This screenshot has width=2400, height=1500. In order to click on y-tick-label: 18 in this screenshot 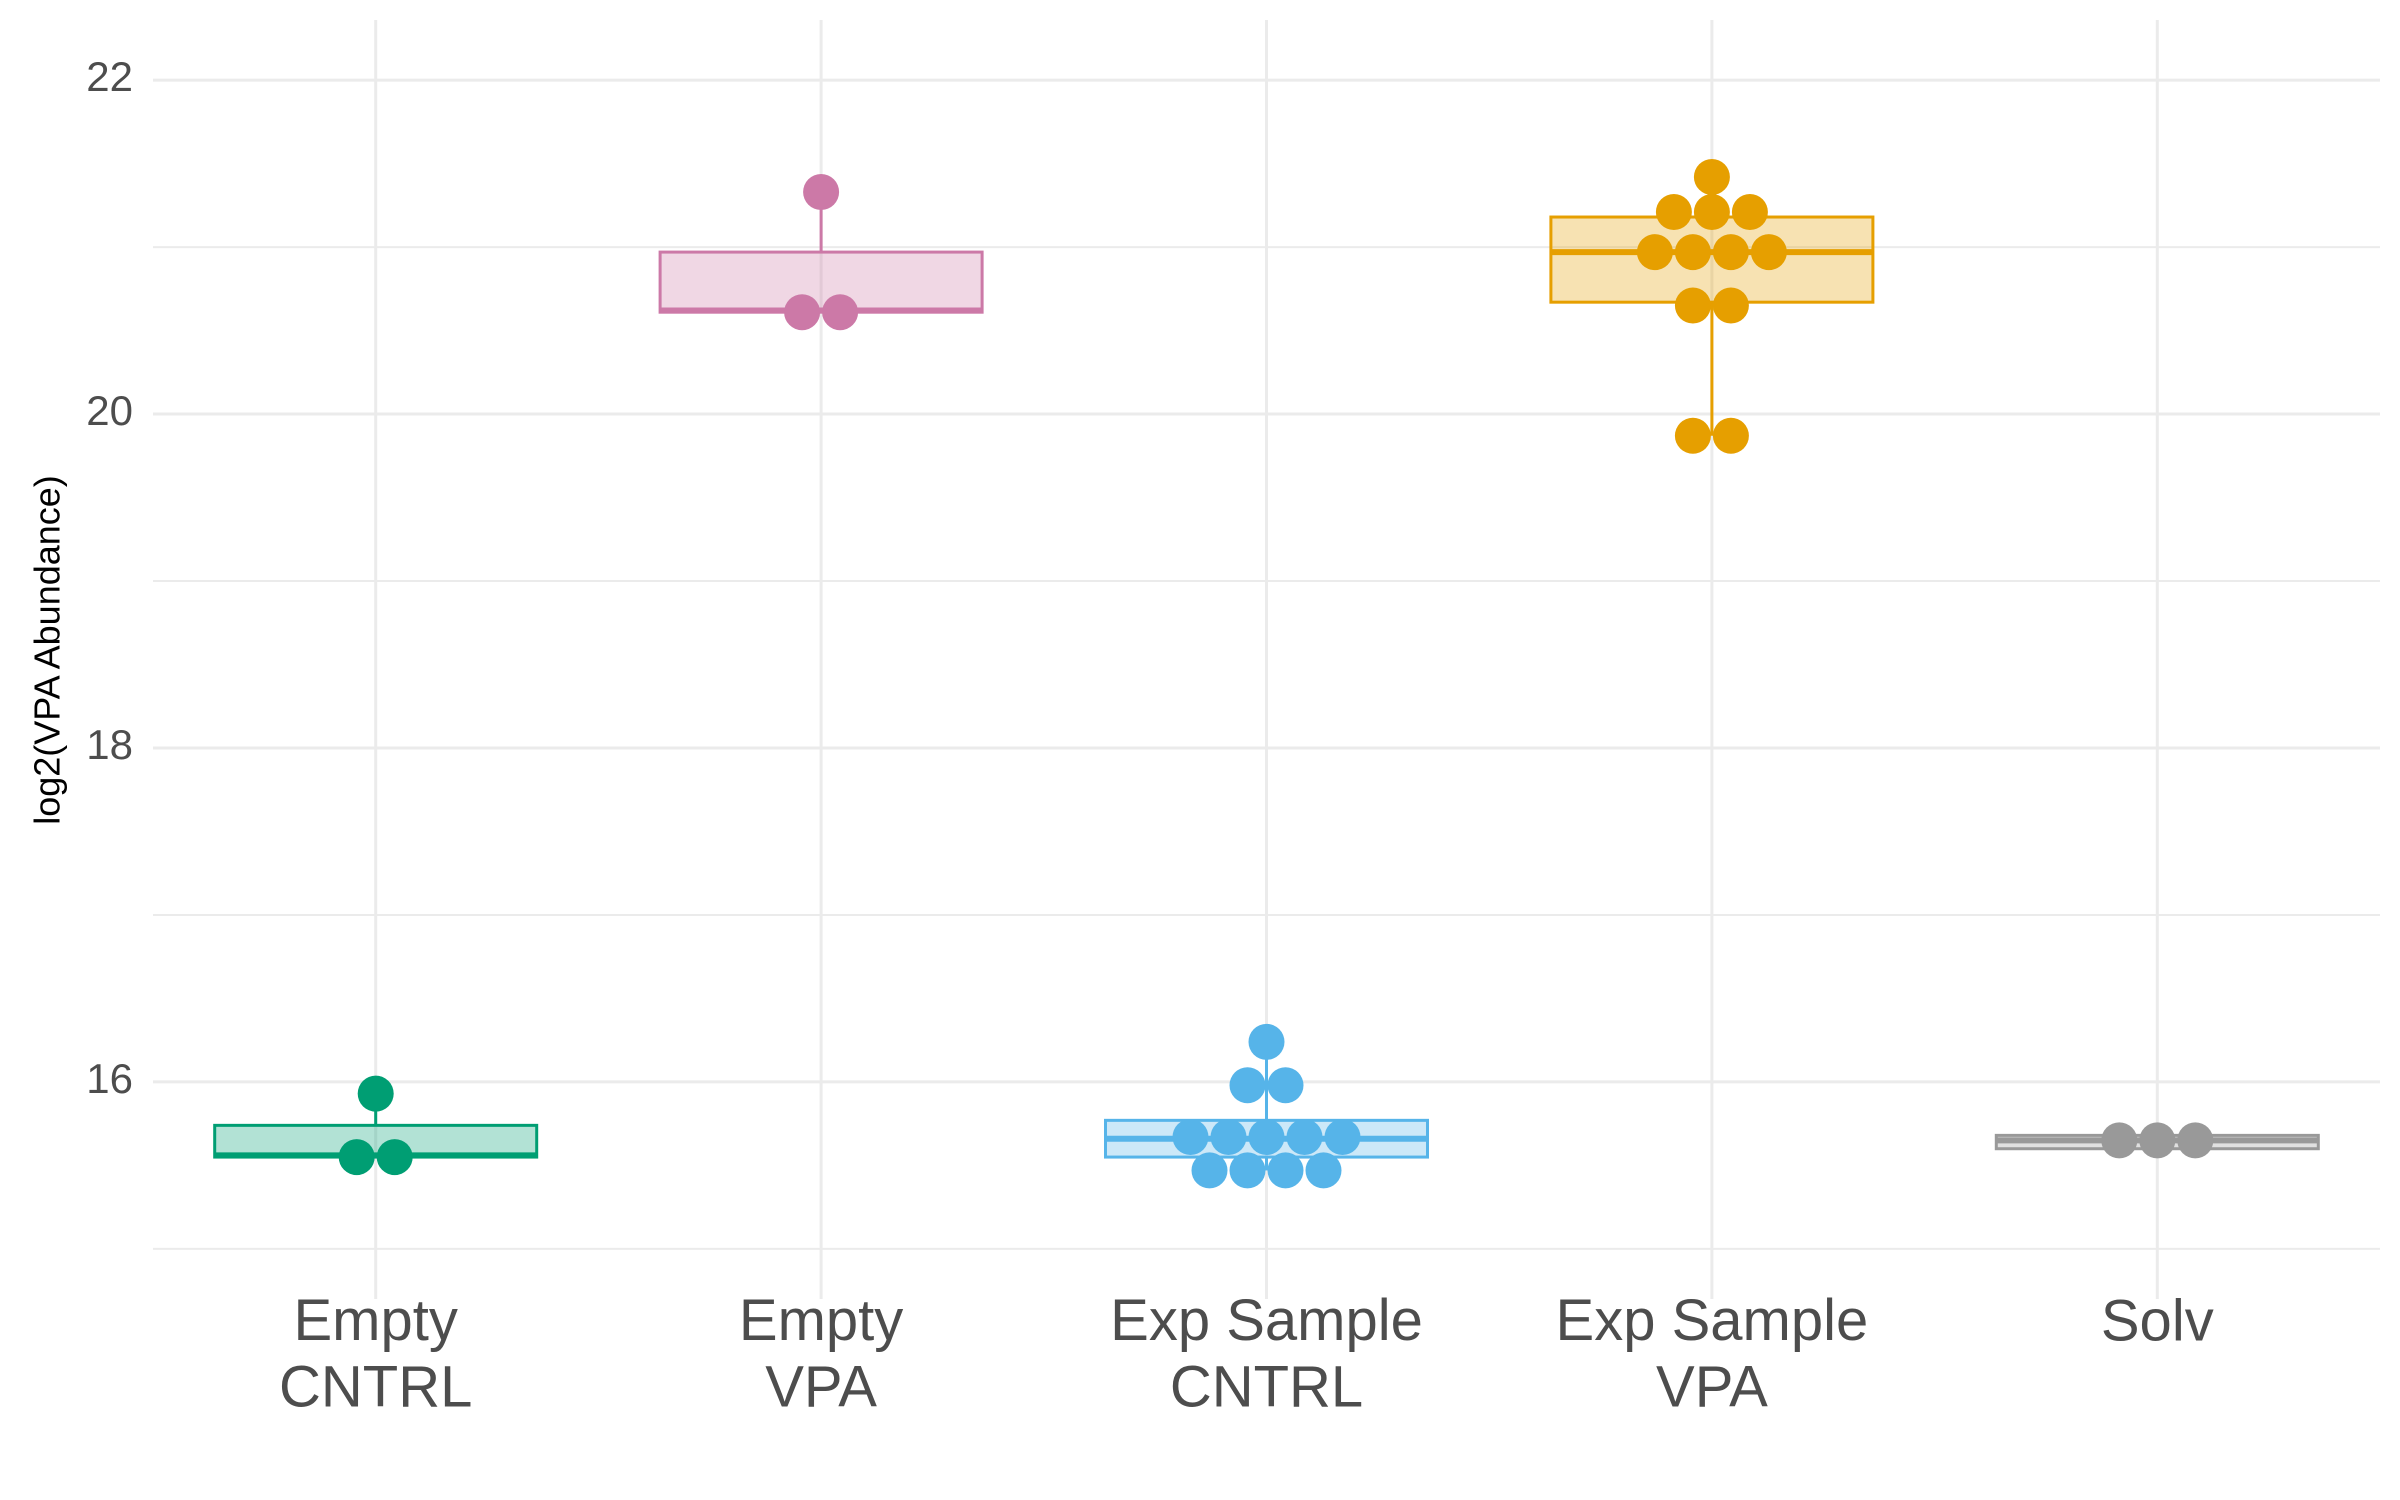, I will do `click(109, 744)`.